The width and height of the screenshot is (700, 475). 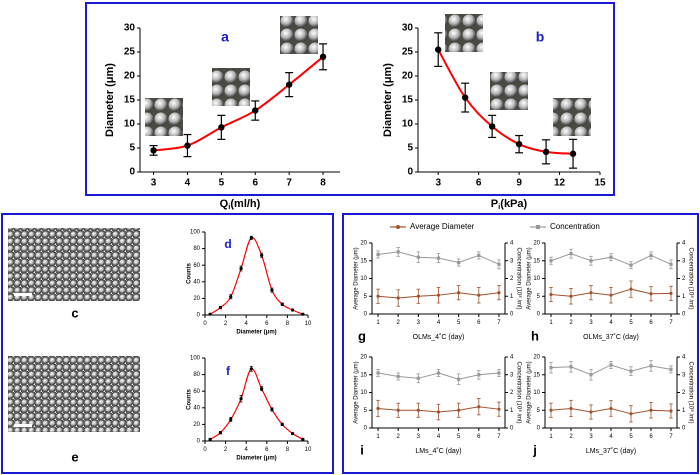 What do you see at coordinates (225, 37) in the screenshot?
I see `panel-label: a` at bounding box center [225, 37].